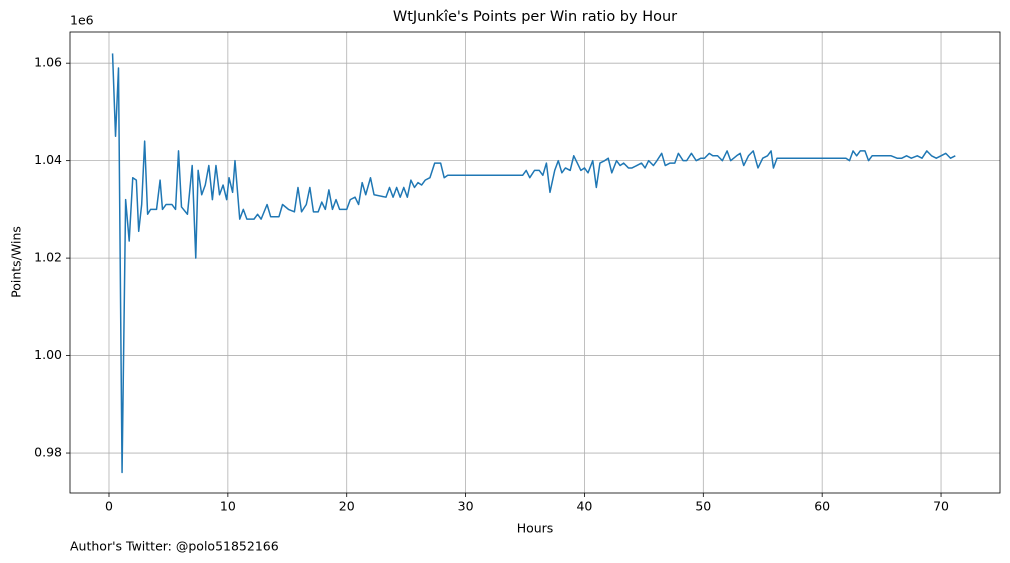  Describe the element at coordinates (535, 17) in the screenshot. I see `chart-title: WtJunkîe's Points per Win ratio by Hour` at that location.